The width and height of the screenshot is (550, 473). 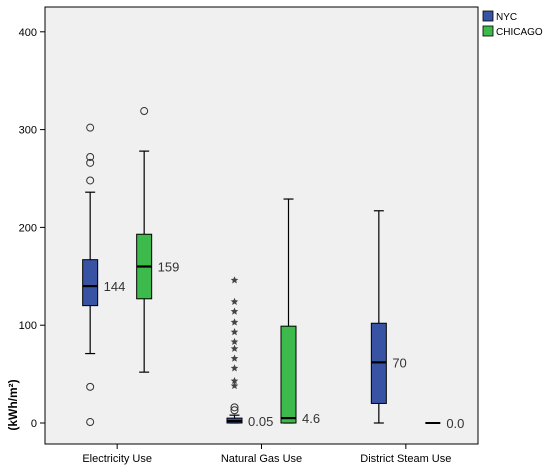 I want to click on x-tick-label: Natural Gas Use, so click(x=261, y=459).